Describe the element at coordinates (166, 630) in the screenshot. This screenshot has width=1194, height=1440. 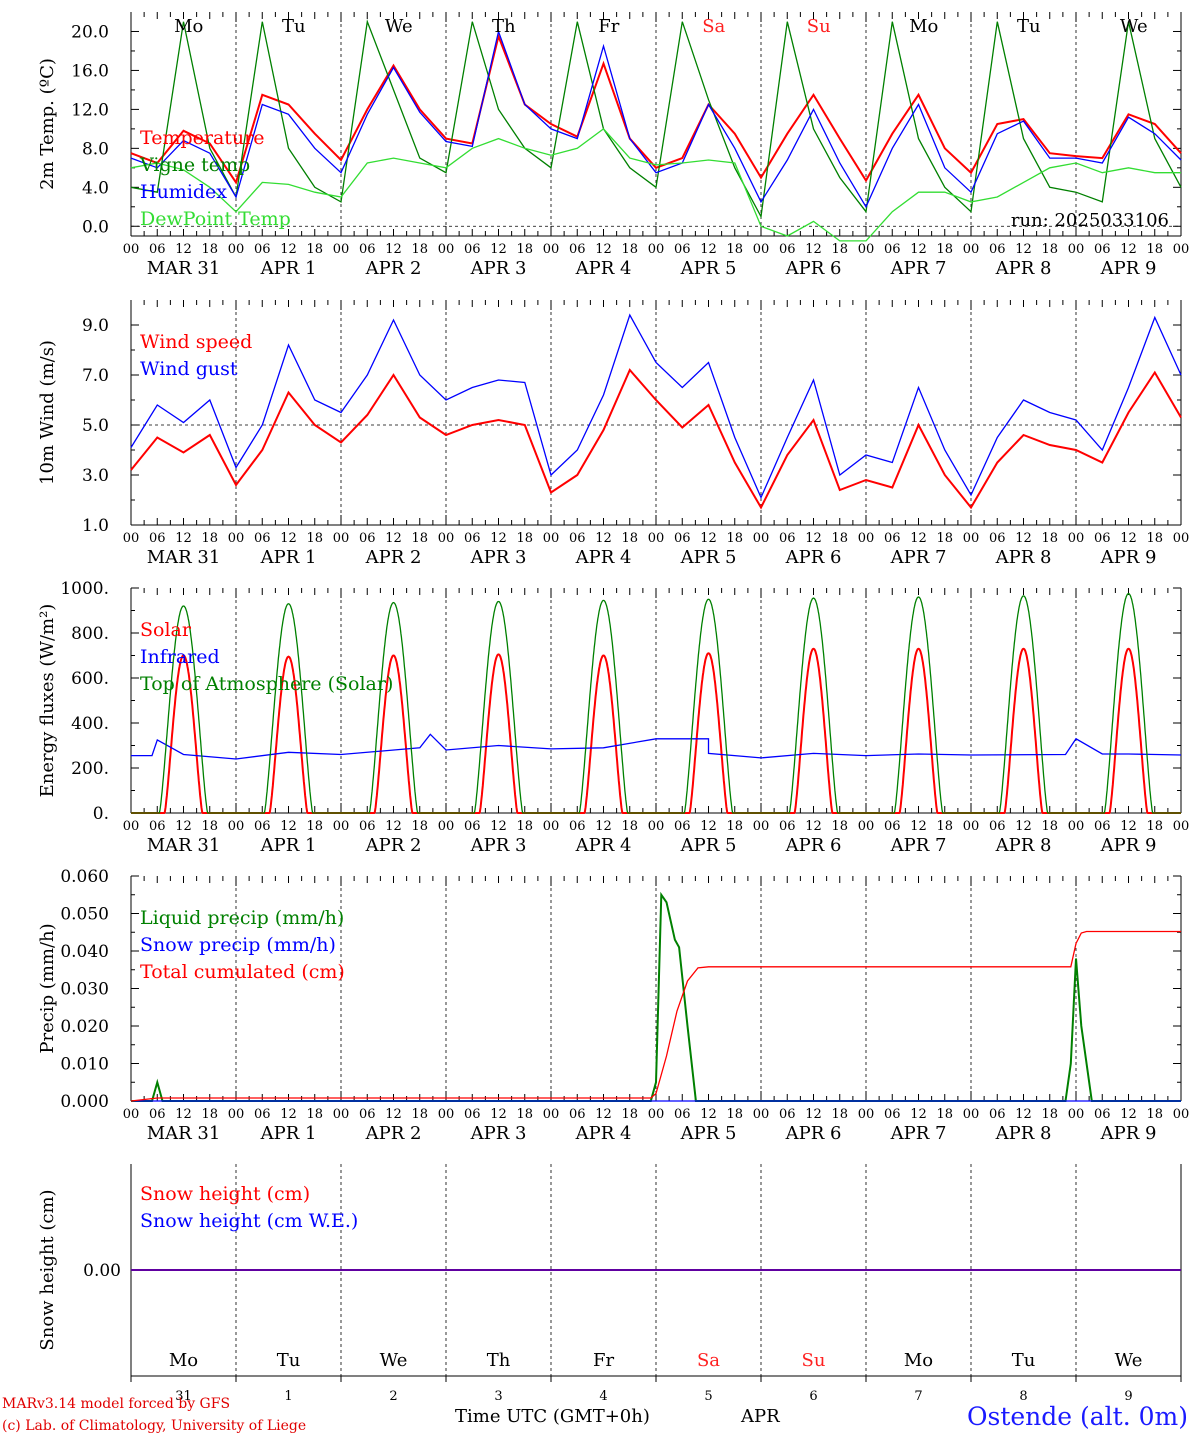
I see `legend-entry: Solar` at that location.